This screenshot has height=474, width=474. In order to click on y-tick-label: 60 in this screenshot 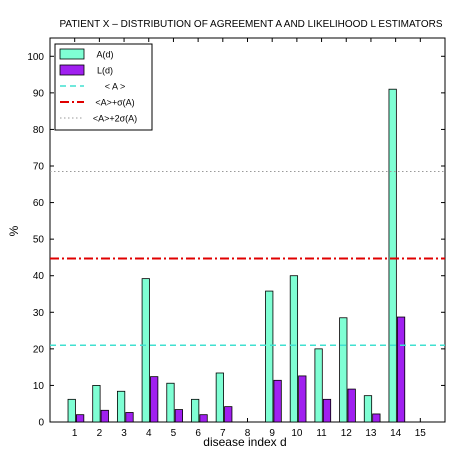, I will do `click(39, 203)`.